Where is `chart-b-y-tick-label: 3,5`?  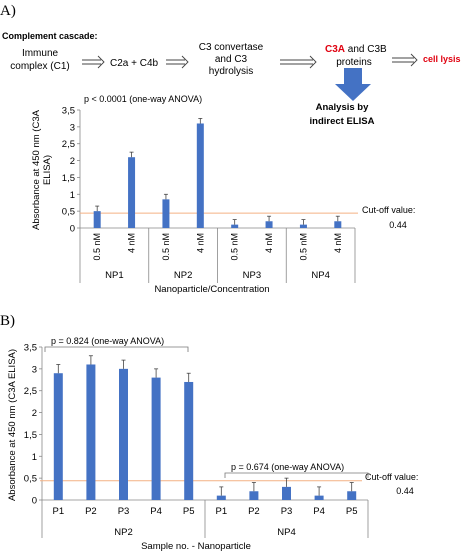
chart-b-y-tick-label: 3,5 is located at coordinates (30, 348).